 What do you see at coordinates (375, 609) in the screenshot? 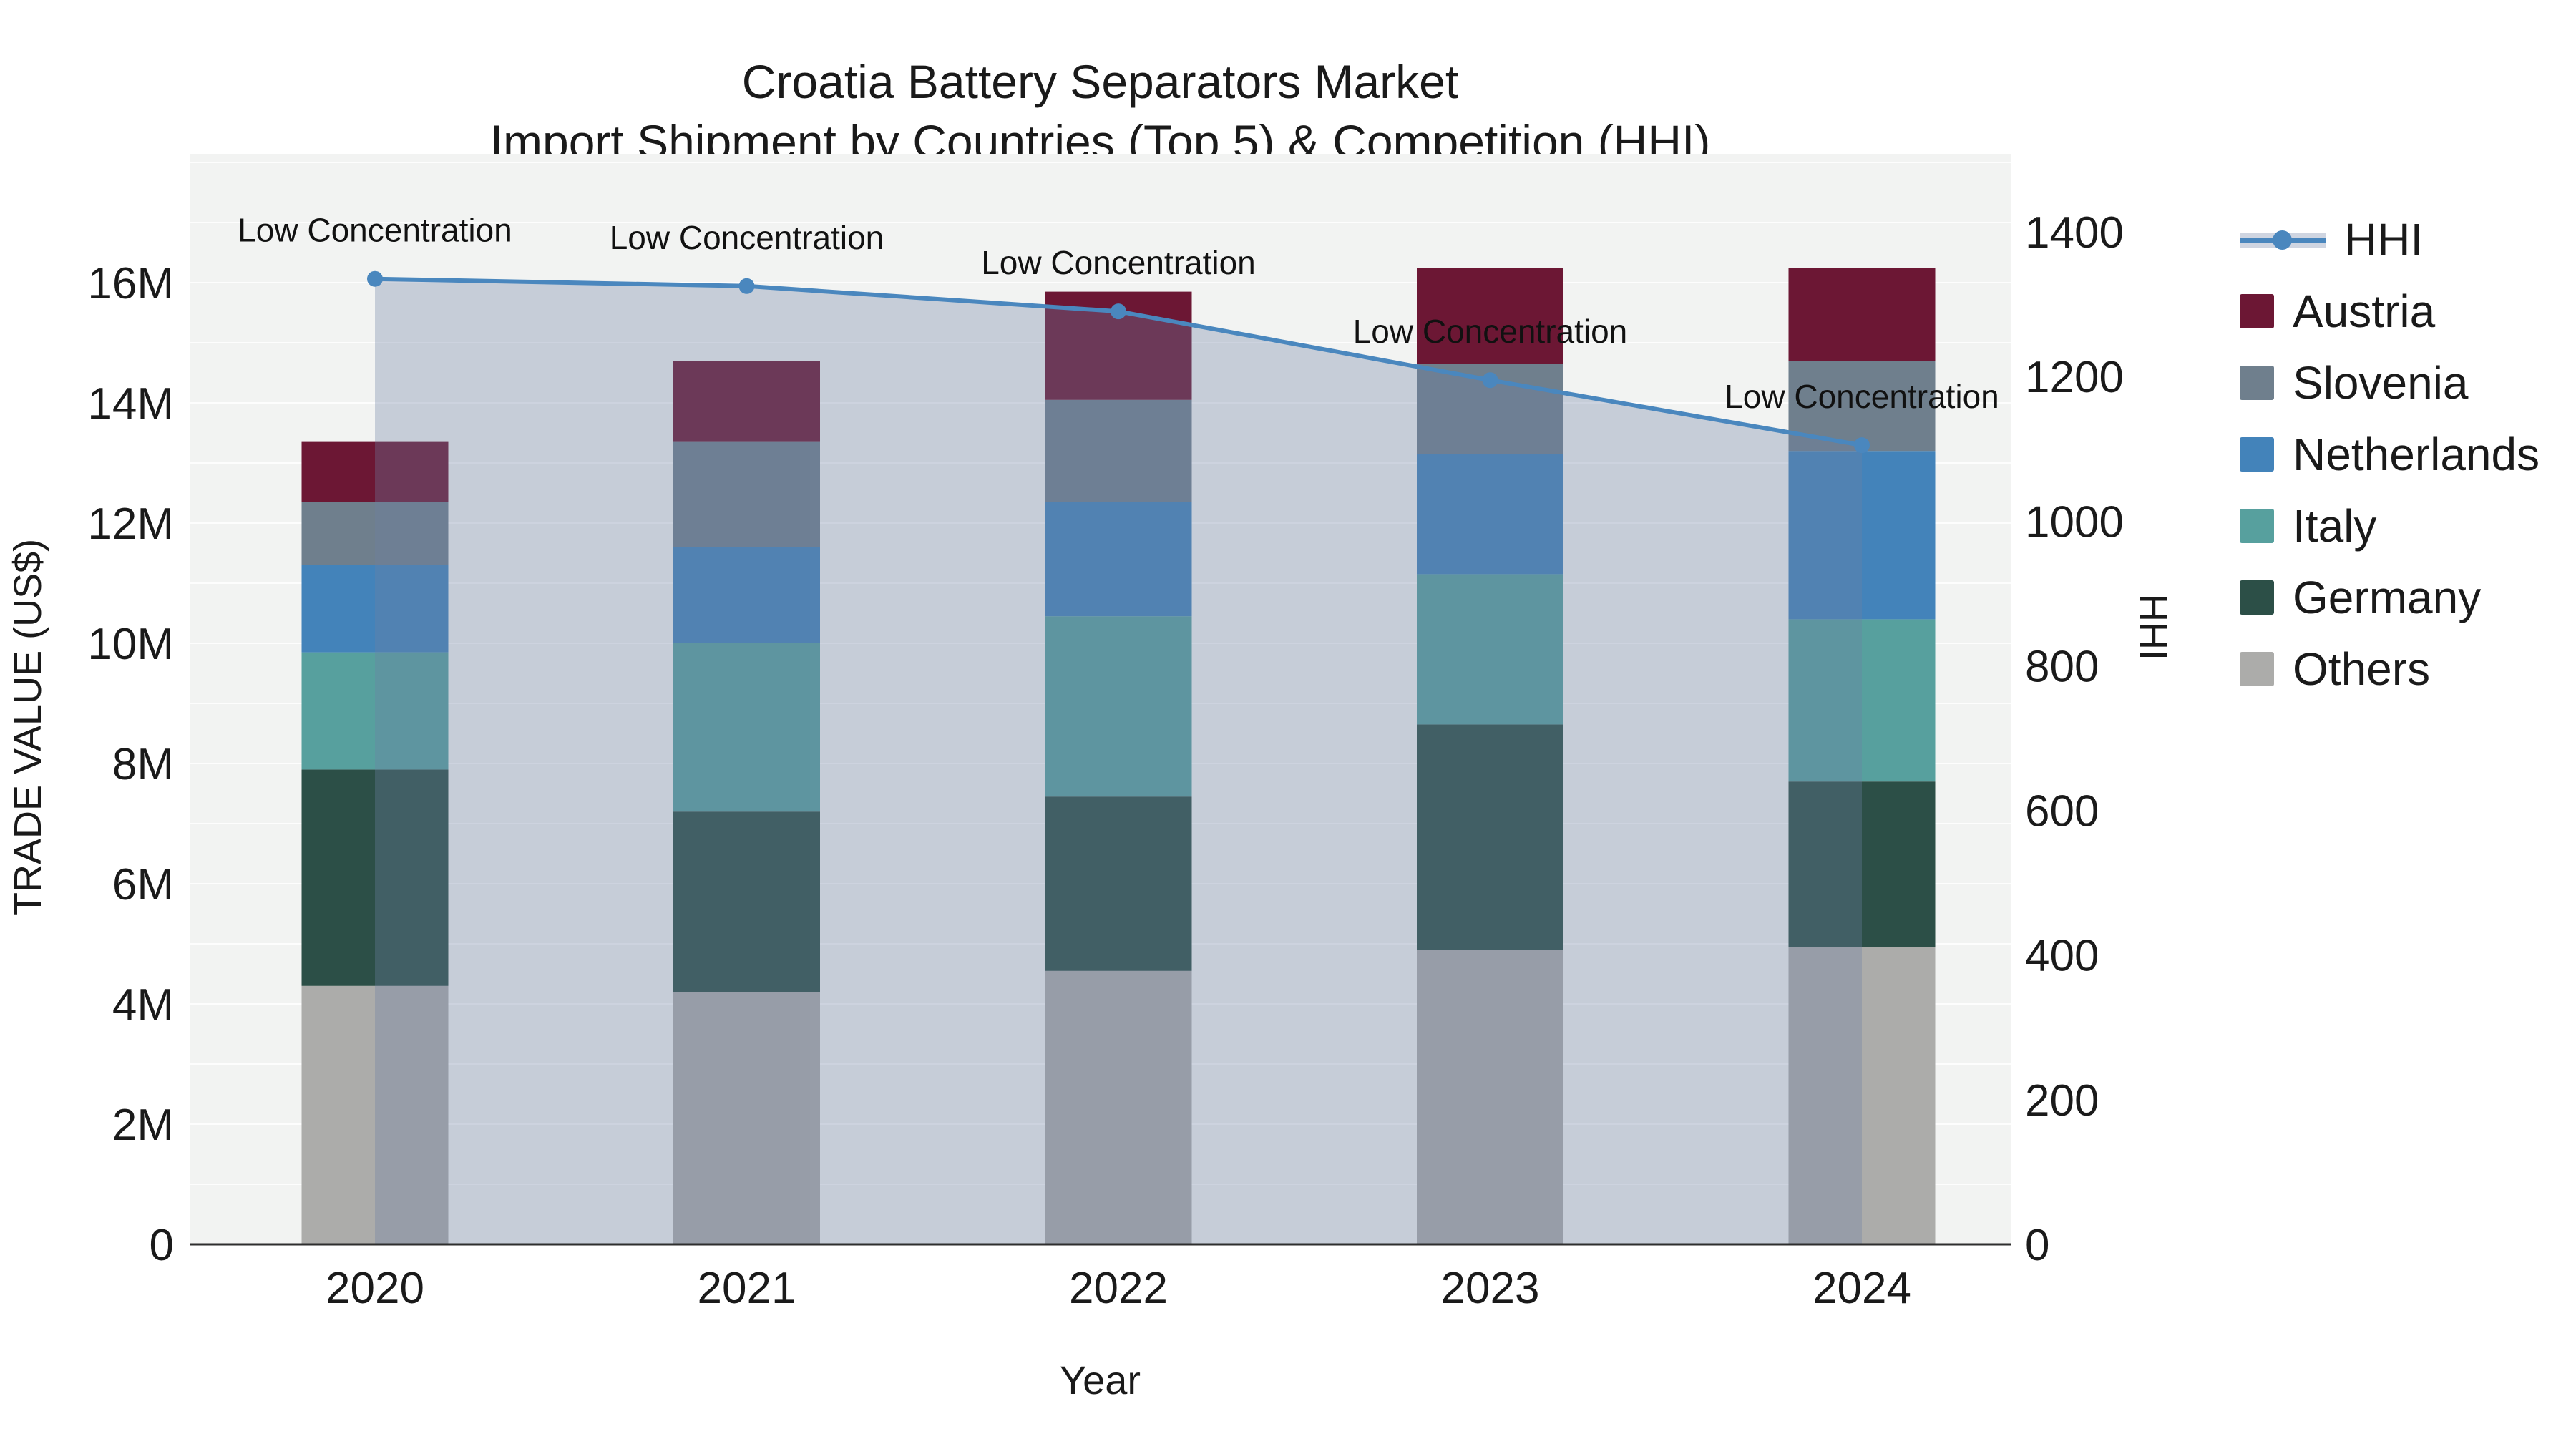
I see `bar-segment-netherlands-2020` at bounding box center [375, 609].